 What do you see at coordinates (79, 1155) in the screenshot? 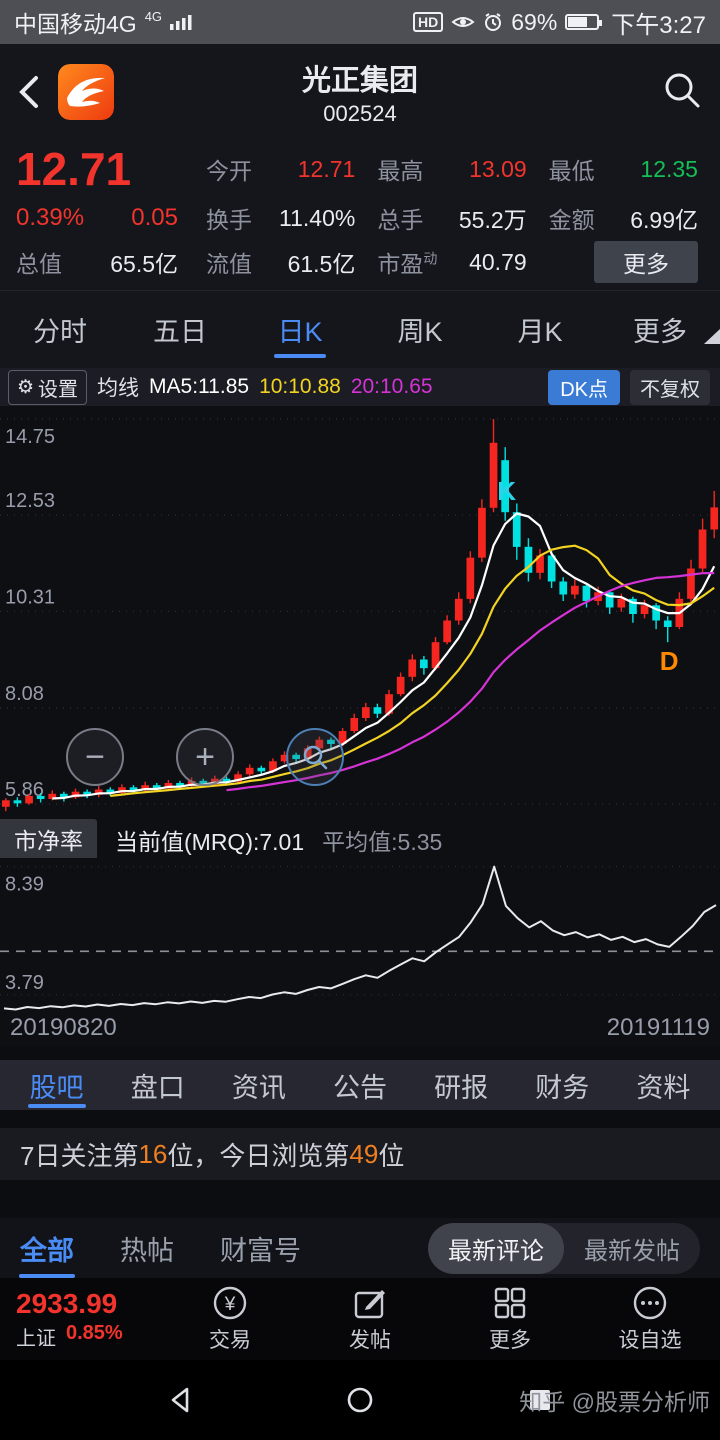
I see `notice-text: 7日关注第` at bounding box center [79, 1155].